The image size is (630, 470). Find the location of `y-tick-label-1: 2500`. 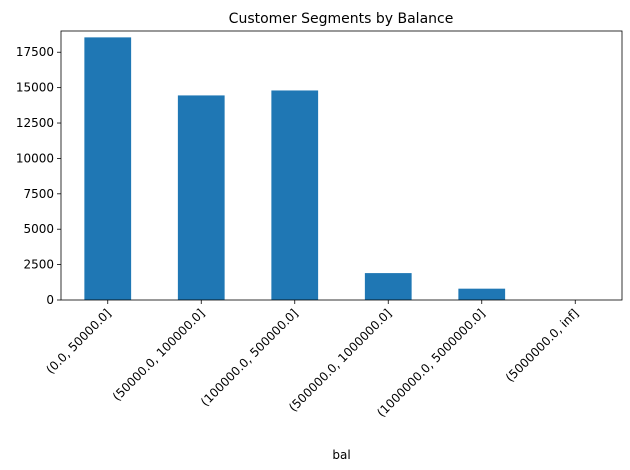

y-tick-label-1: 2500 is located at coordinates (38, 265).